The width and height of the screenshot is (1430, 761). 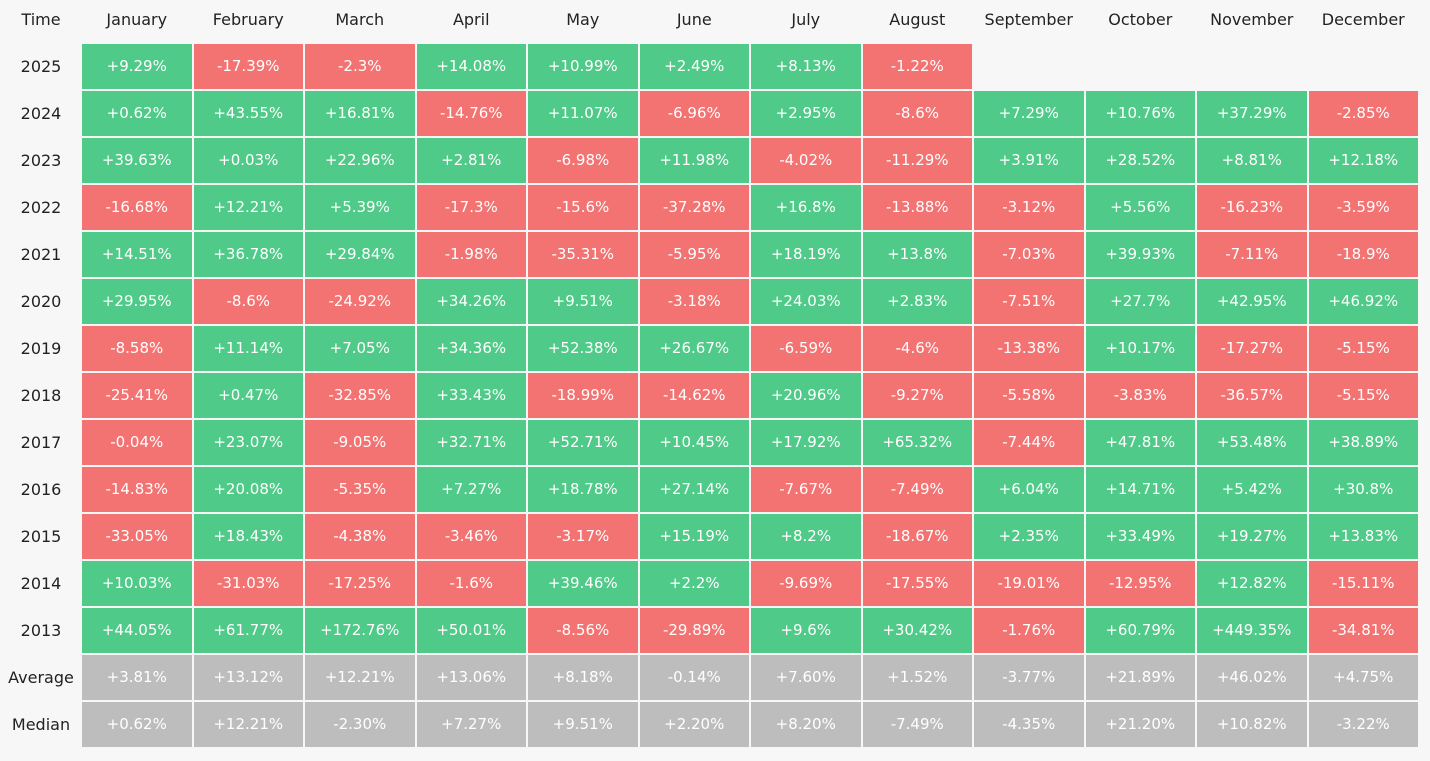 What do you see at coordinates (471, 160) in the screenshot?
I see `heatmap-cell-2023-april: +2.81%` at bounding box center [471, 160].